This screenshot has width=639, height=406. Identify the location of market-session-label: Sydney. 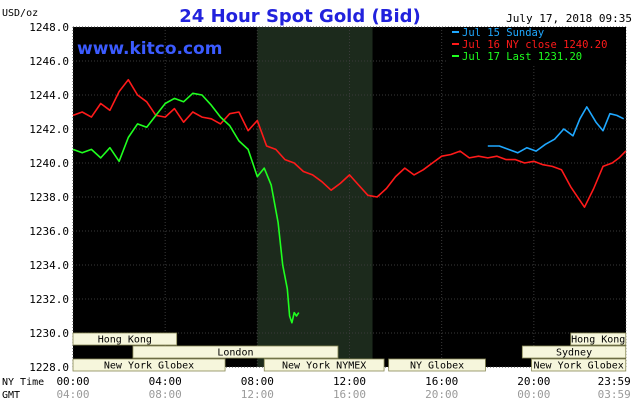
(574, 353).